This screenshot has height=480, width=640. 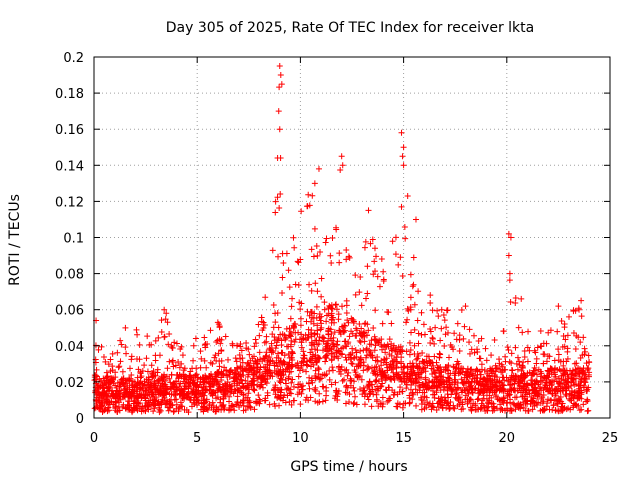 What do you see at coordinates (507, 438) in the screenshot?
I see `x-tick-label: 20` at bounding box center [507, 438].